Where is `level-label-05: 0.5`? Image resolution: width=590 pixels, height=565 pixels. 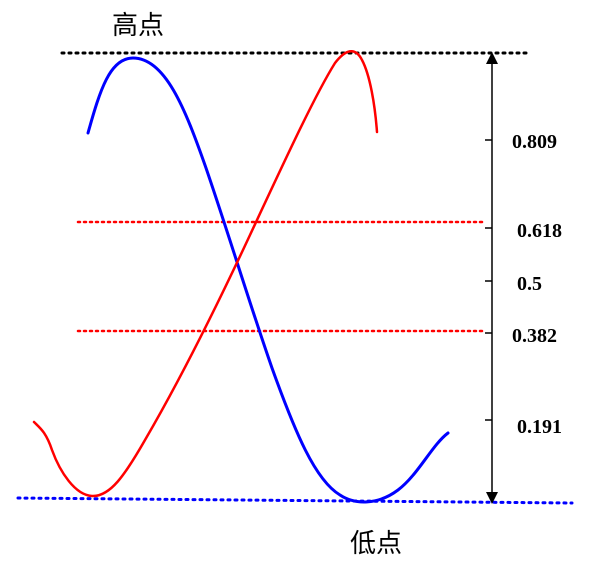
level-label-05: 0.5 is located at coordinates (529, 284).